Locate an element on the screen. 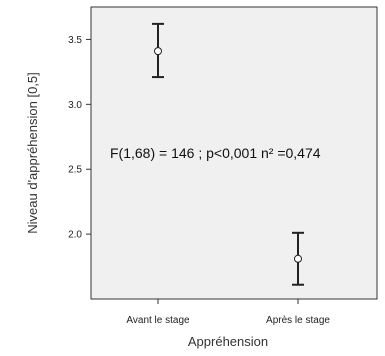 This screenshot has height=356, width=385. x-tick-label: Après le stage is located at coordinates (298, 320).